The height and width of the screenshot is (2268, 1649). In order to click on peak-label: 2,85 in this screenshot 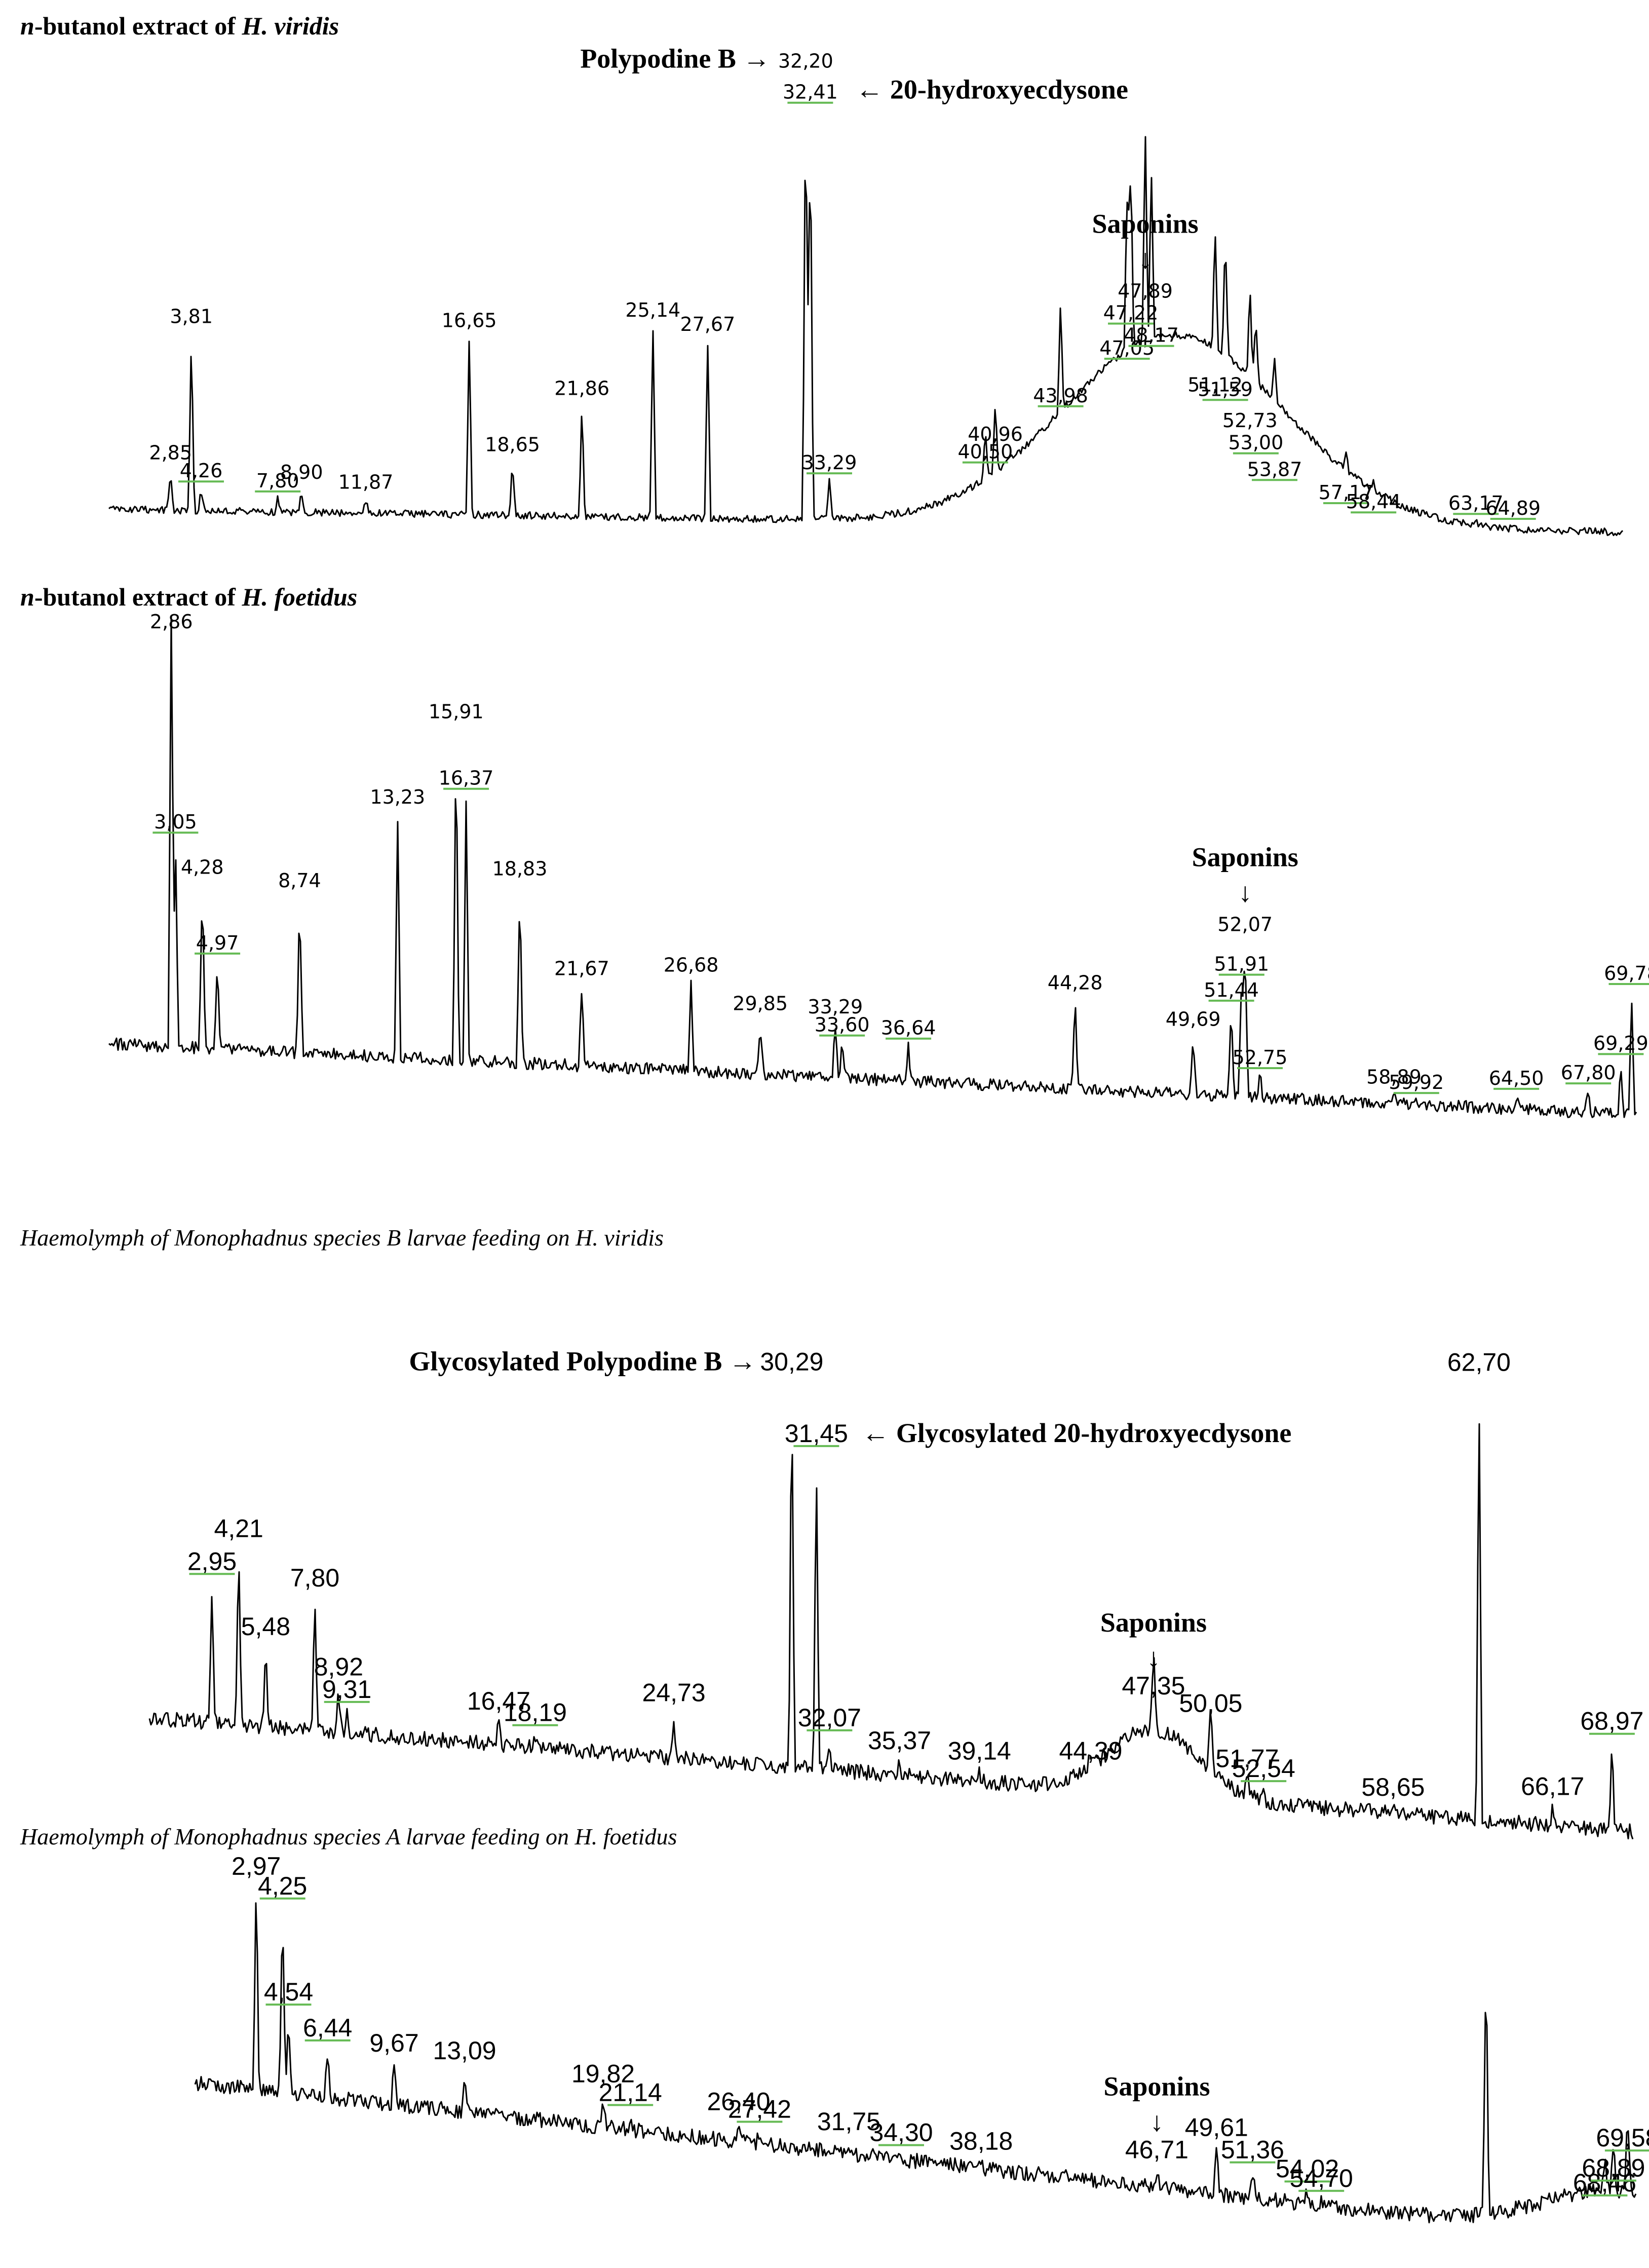, I will do `click(171, 453)`.